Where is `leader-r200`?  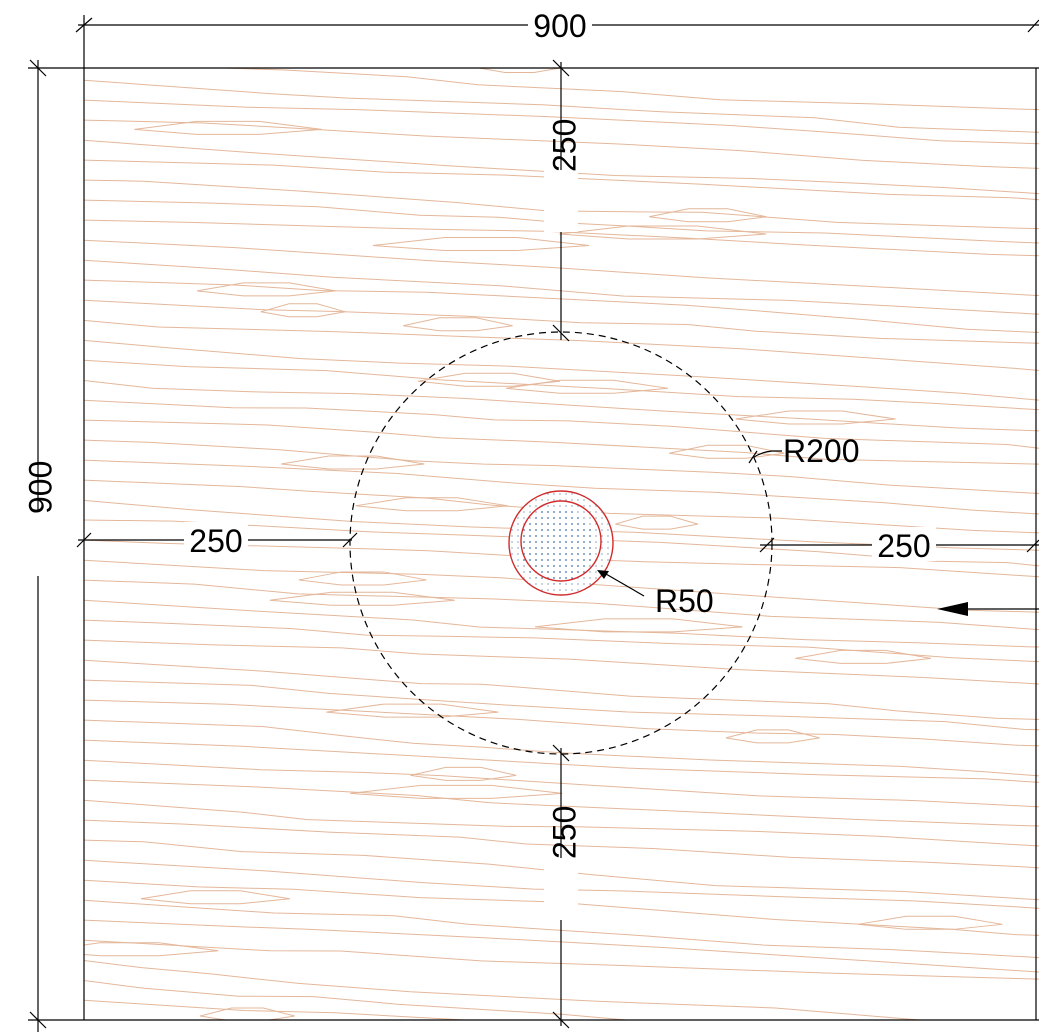 leader-r200 is located at coordinates (765, 457).